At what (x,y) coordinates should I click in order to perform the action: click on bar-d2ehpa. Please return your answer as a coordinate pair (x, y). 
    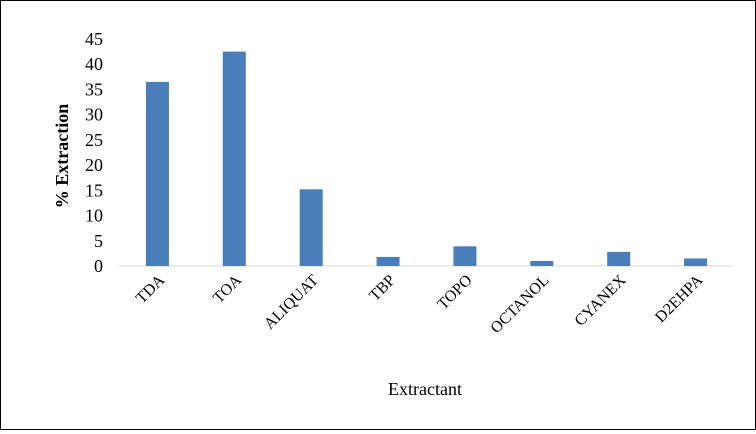
    Looking at the image, I should click on (696, 262).